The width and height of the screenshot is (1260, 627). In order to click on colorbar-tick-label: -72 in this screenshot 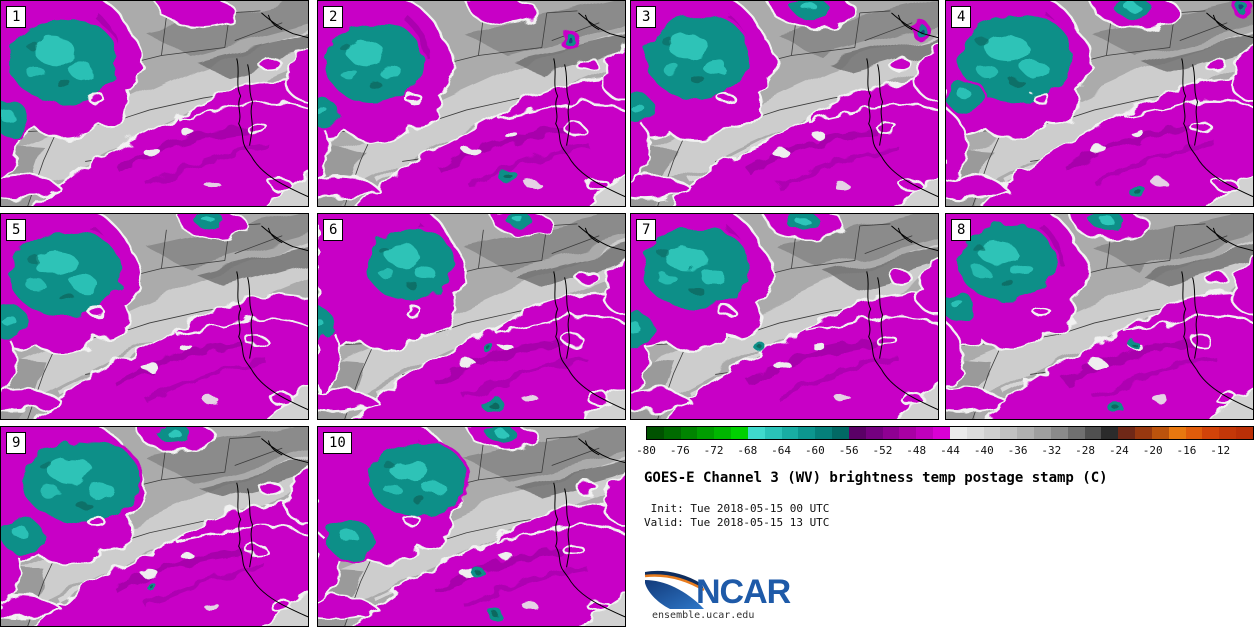, I will do `click(713, 450)`.